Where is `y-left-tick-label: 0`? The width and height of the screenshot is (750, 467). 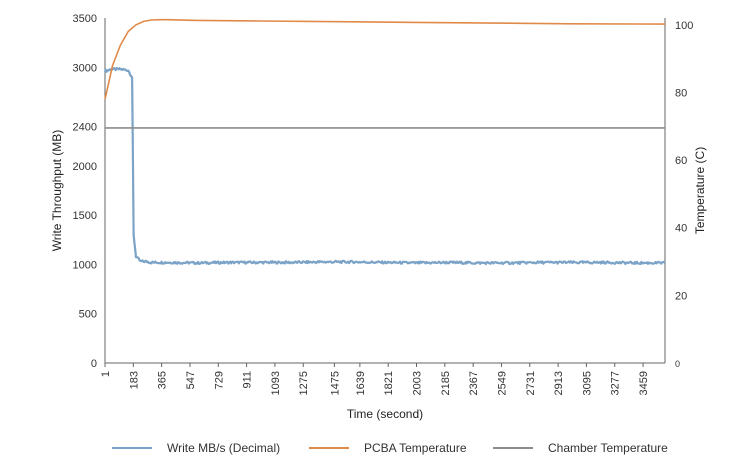 y-left-tick-label: 0 is located at coordinates (94, 364).